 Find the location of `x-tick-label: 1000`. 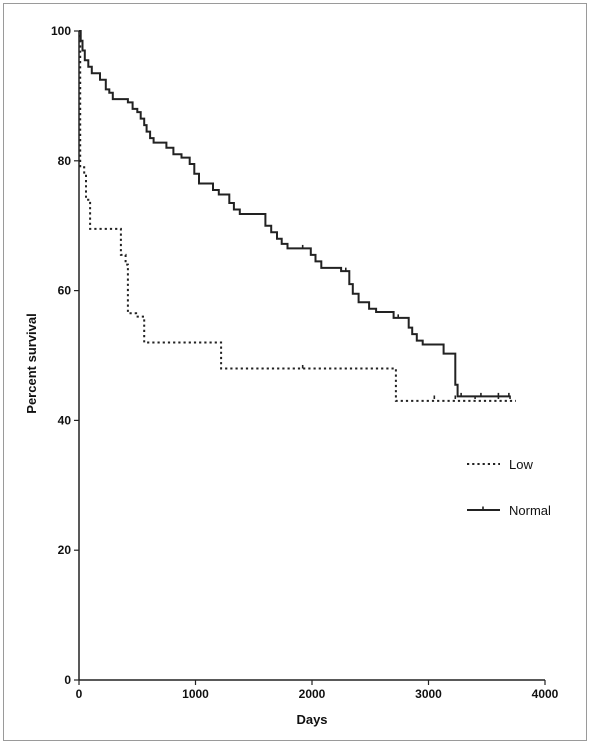

x-tick-label: 1000 is located at coordinates (195, 694).